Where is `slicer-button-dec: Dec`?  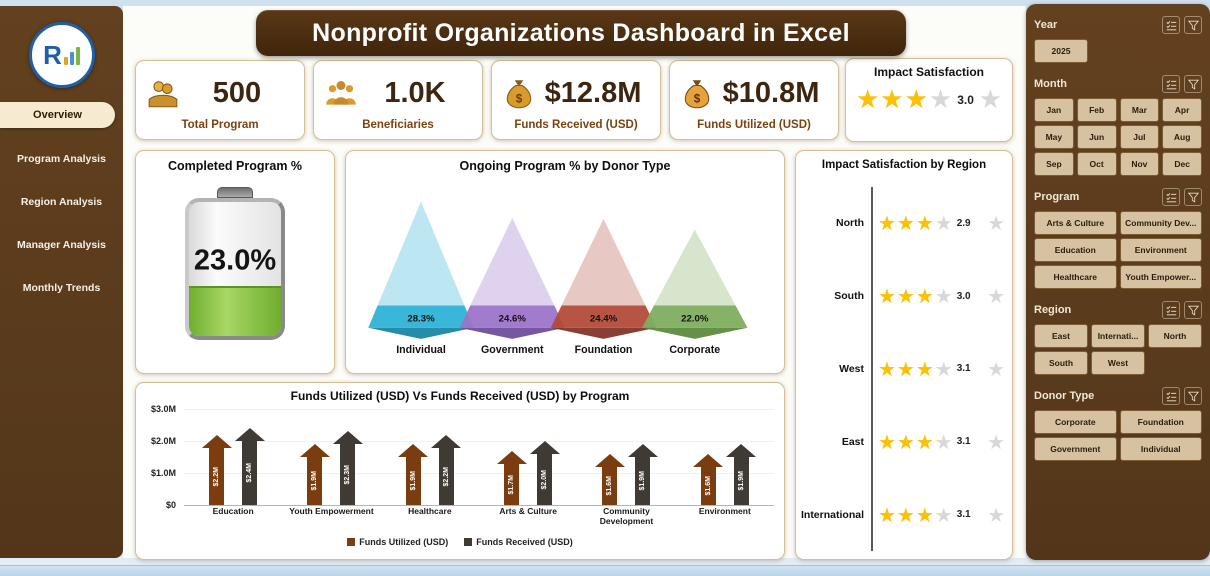
slicer-button-dec: Dec is located at coordinates (1182, 164).